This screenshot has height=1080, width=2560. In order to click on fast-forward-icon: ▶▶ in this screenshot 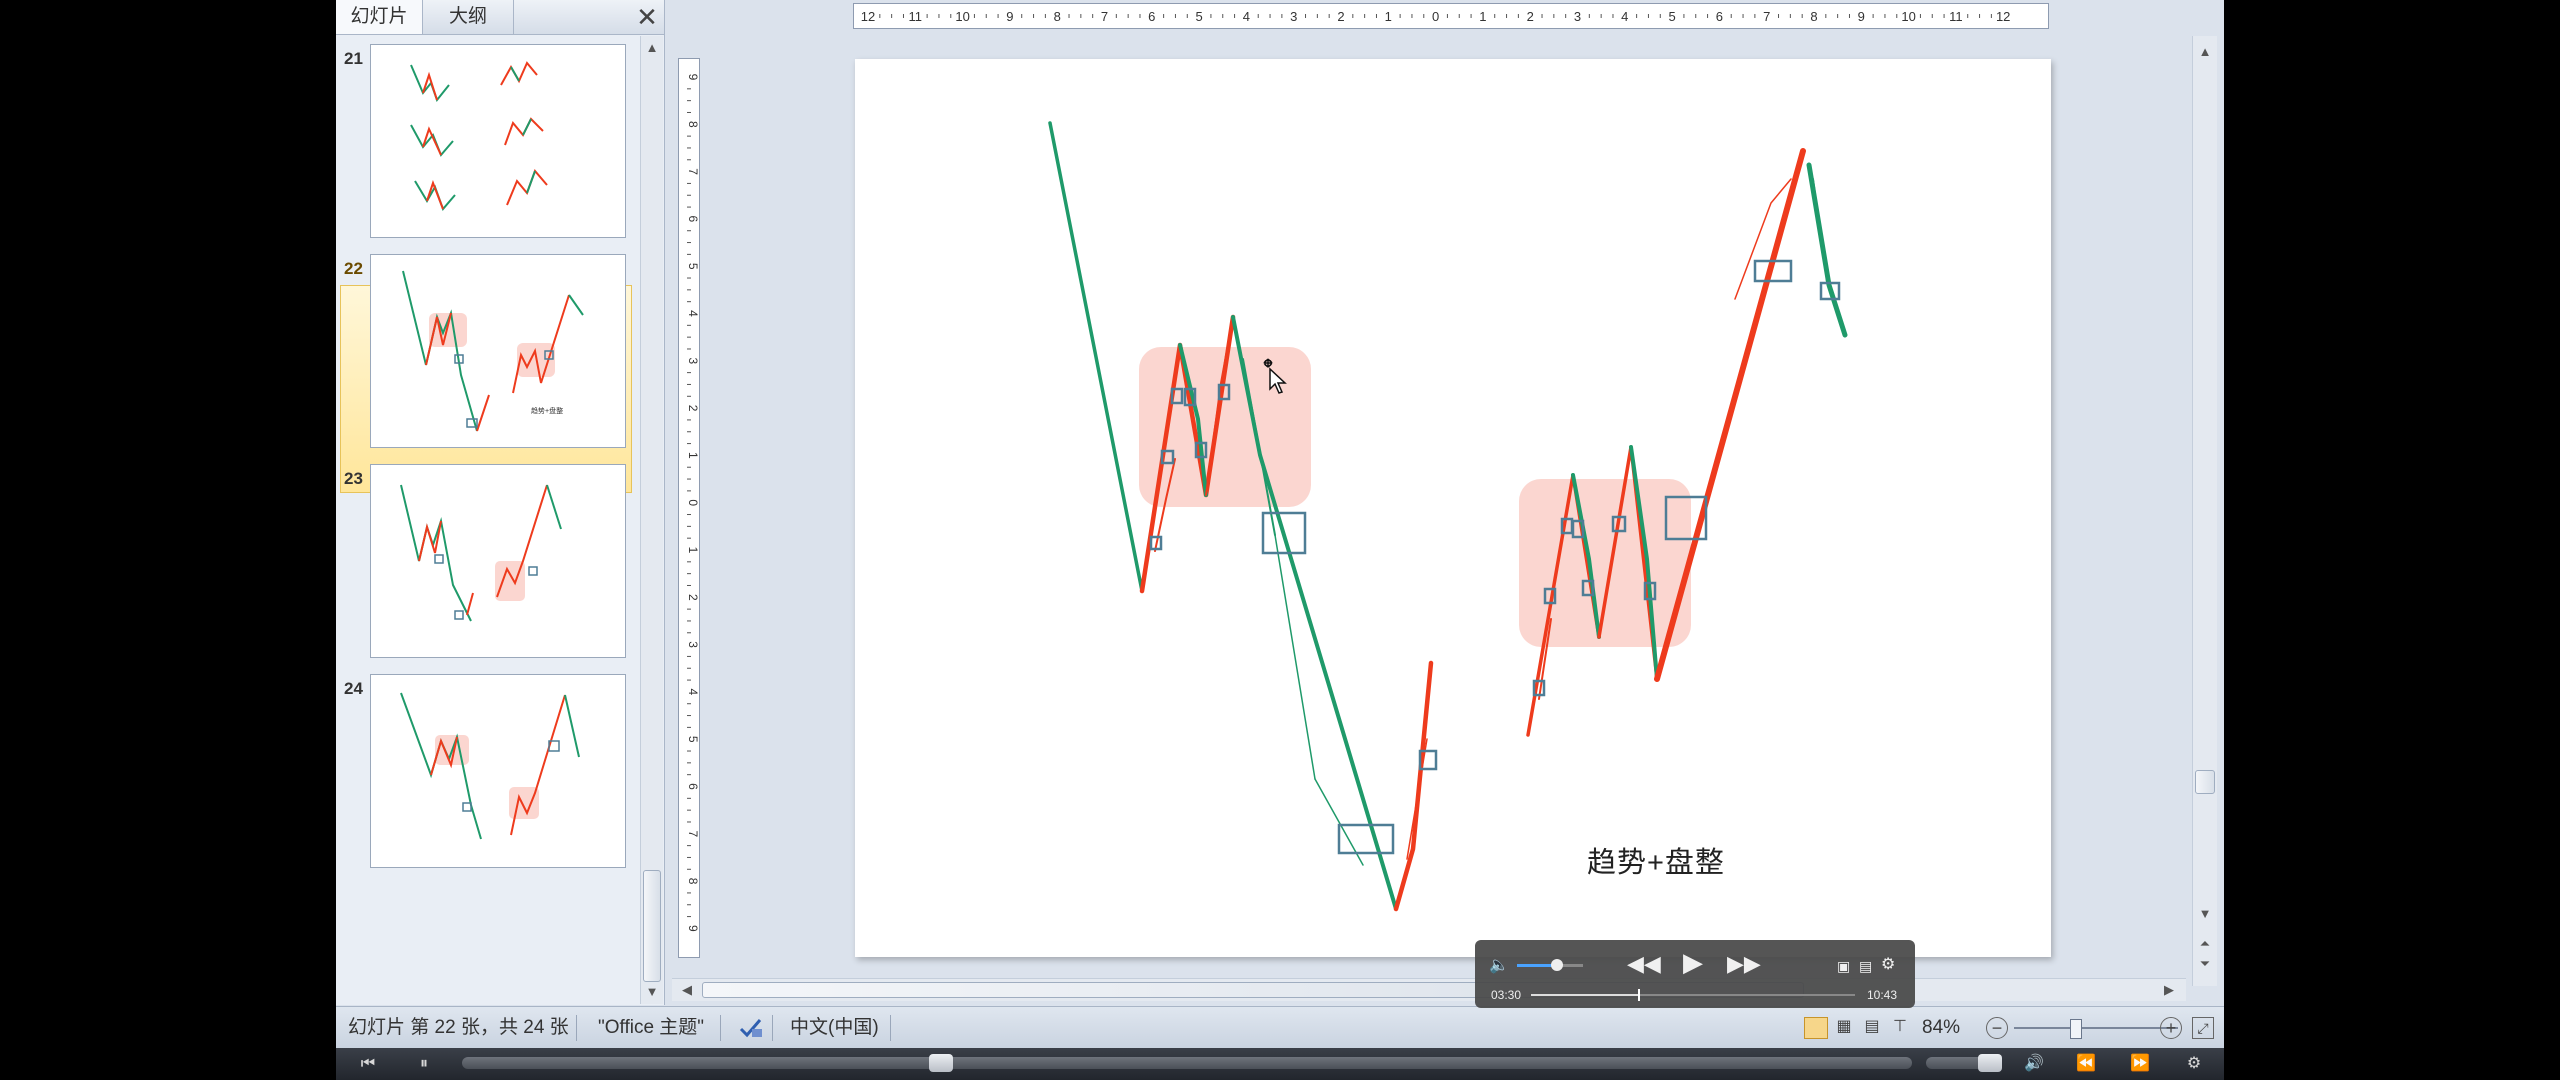, I will do `click(1744, 963)`.